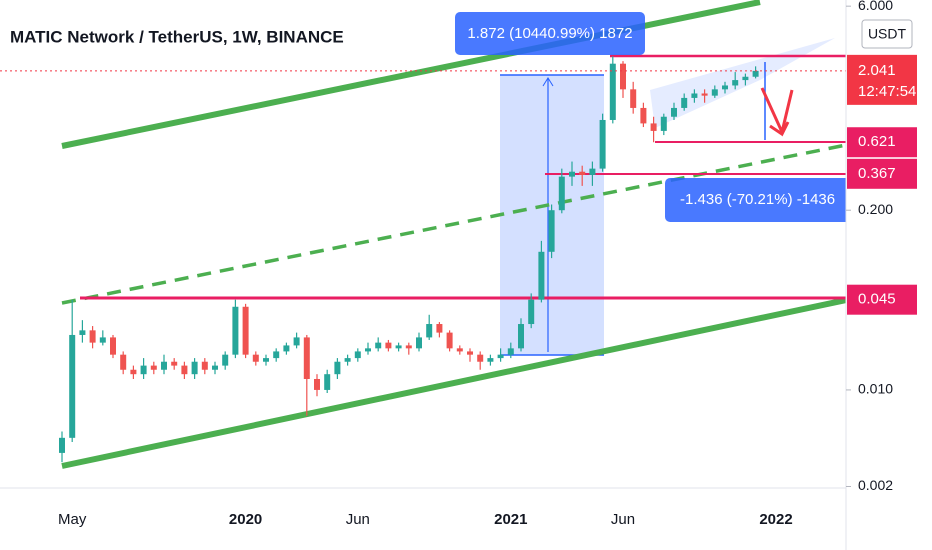 Image resolution: width=932 pixels, height=550 pixels. I want to click on price-badge-label: 0.367, so click(877, 173).